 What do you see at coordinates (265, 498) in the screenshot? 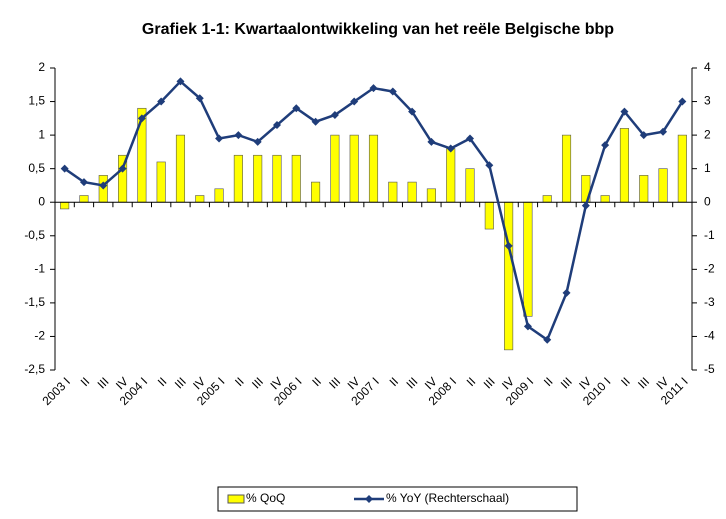
I see `legend-label: % QoQ` at bounding box center [265, 498].